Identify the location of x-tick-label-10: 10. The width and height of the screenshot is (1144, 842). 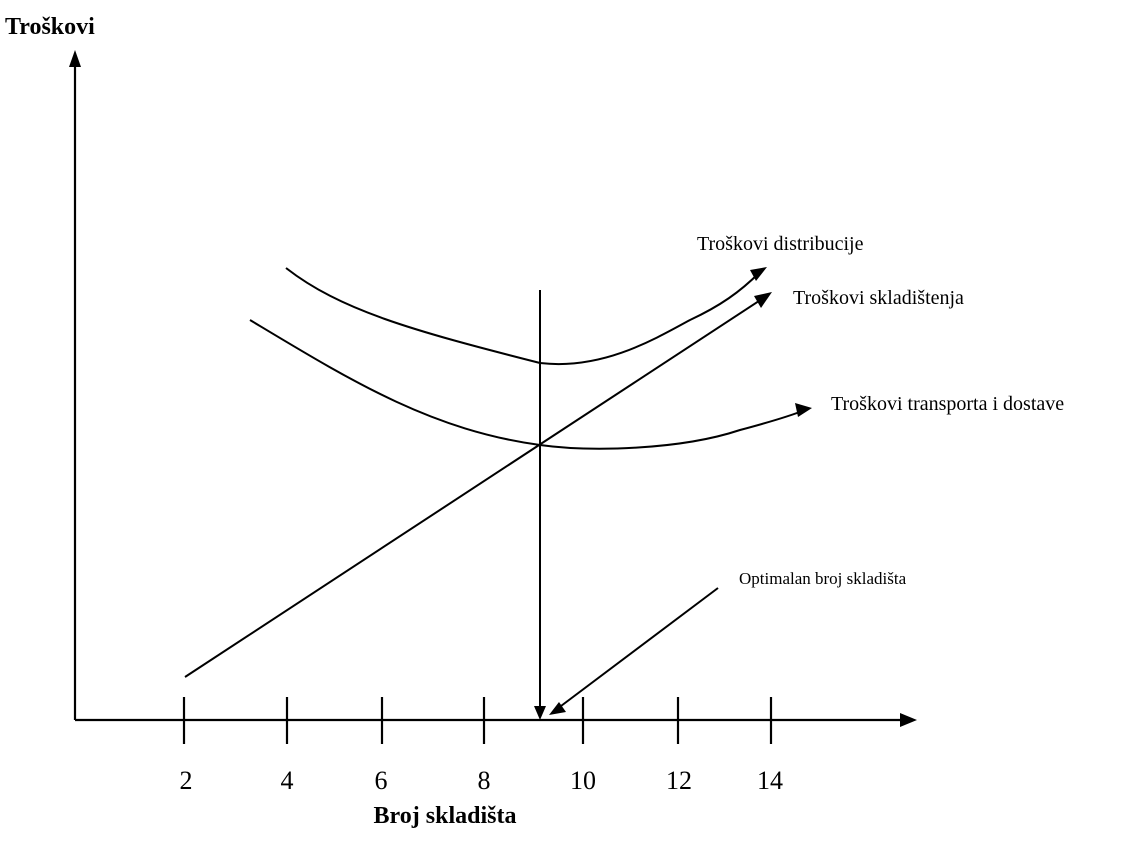
(583, 780).